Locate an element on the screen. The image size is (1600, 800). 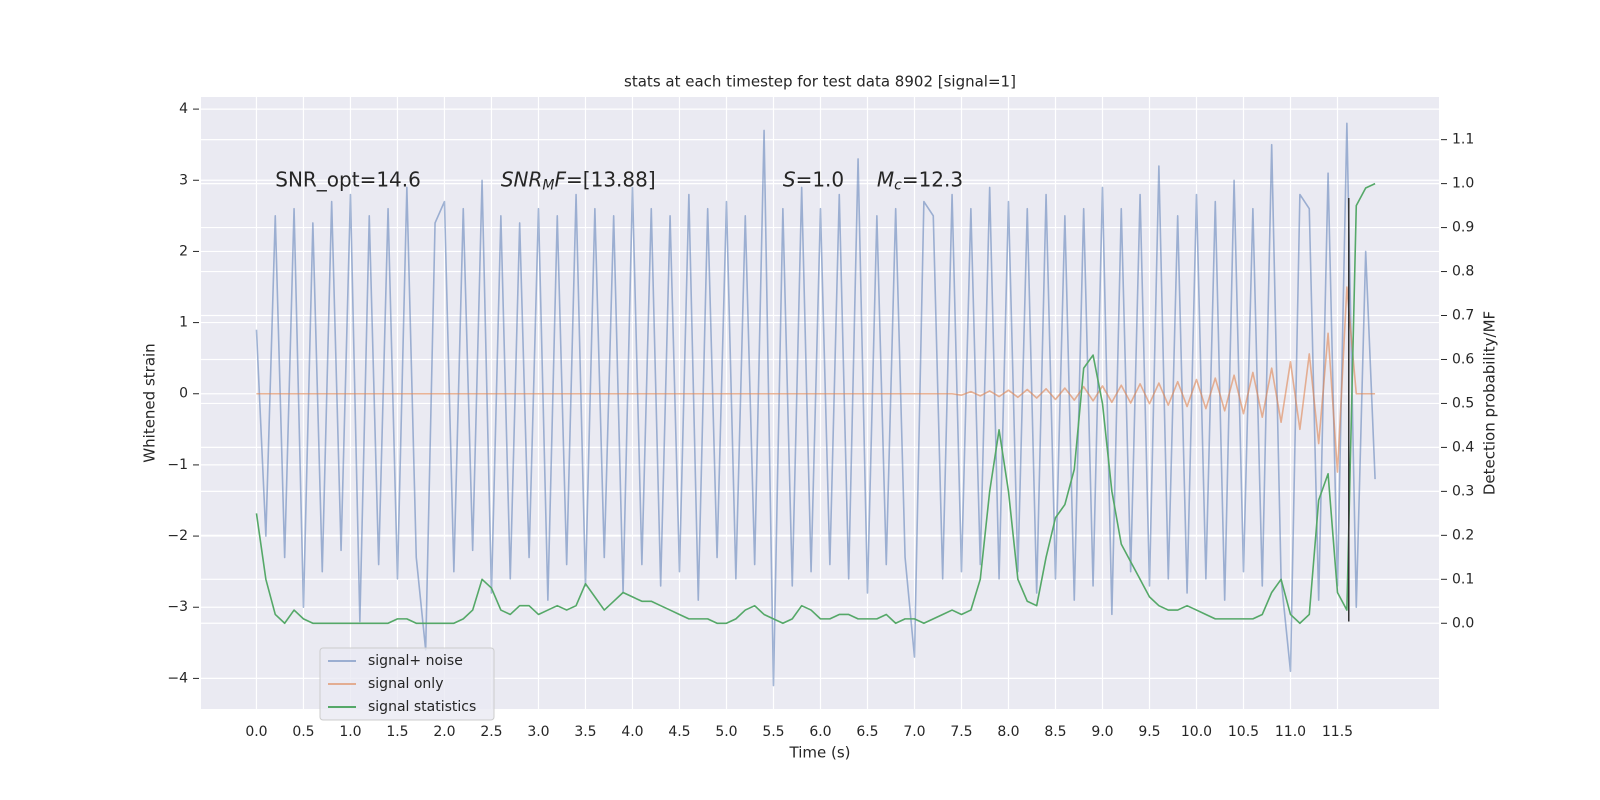
annotation-part: SNR is located at coordinates (522, 179).